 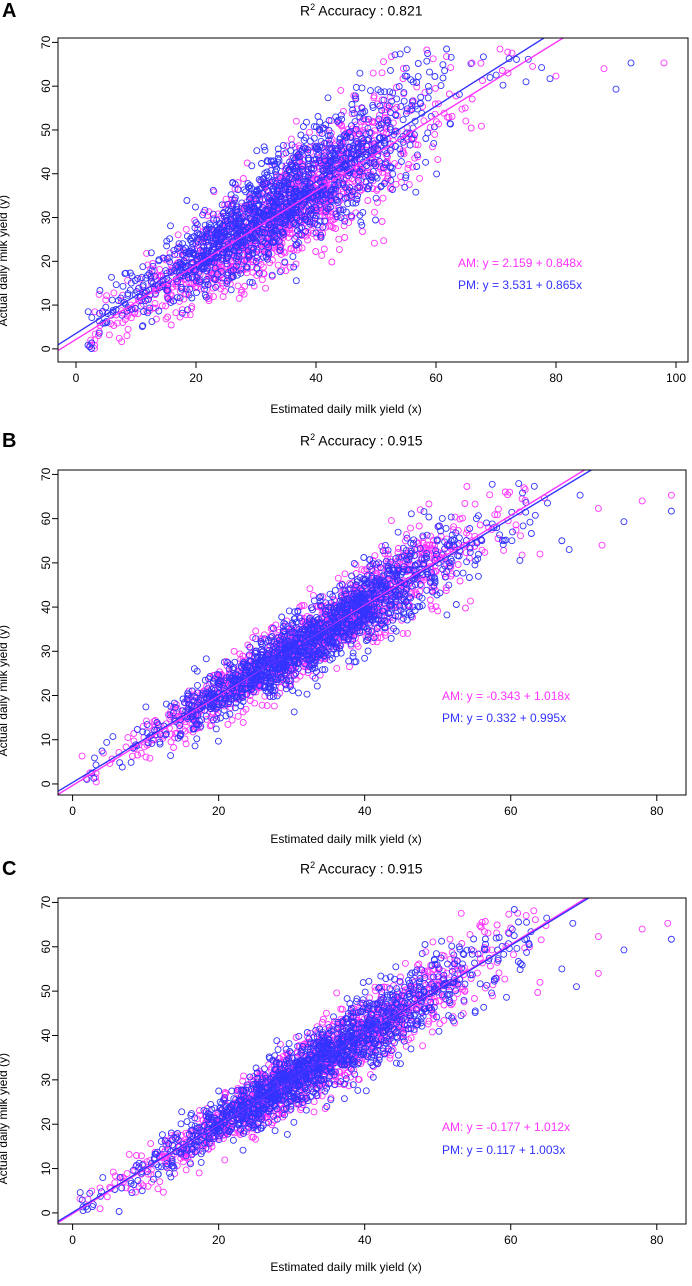 I want to click on x-tick-label: 0, so click(x=76, y=378).